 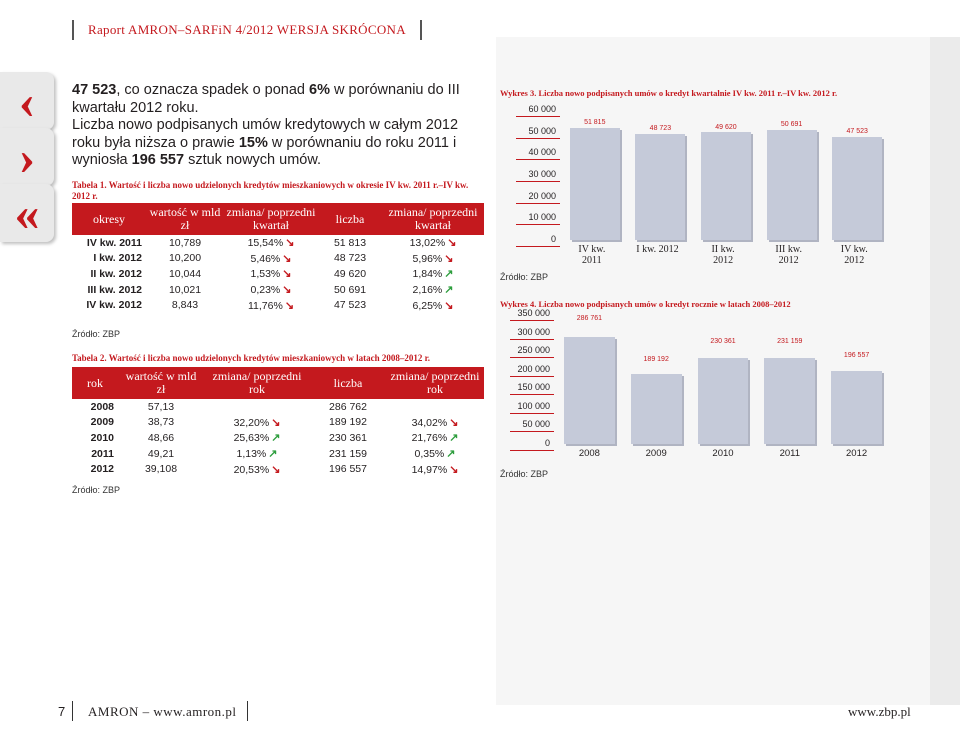 What do you see at coordinates (348, 406) in the screenshot?
I see `row-count: 286 762` at bounding box center [348, 406].